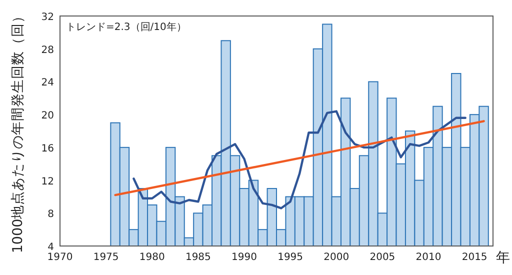 The image size is (512, 275). Describe the element at coordinates (60, 257) in the screenshot. I see `x-tick-label: 1970` at that location.